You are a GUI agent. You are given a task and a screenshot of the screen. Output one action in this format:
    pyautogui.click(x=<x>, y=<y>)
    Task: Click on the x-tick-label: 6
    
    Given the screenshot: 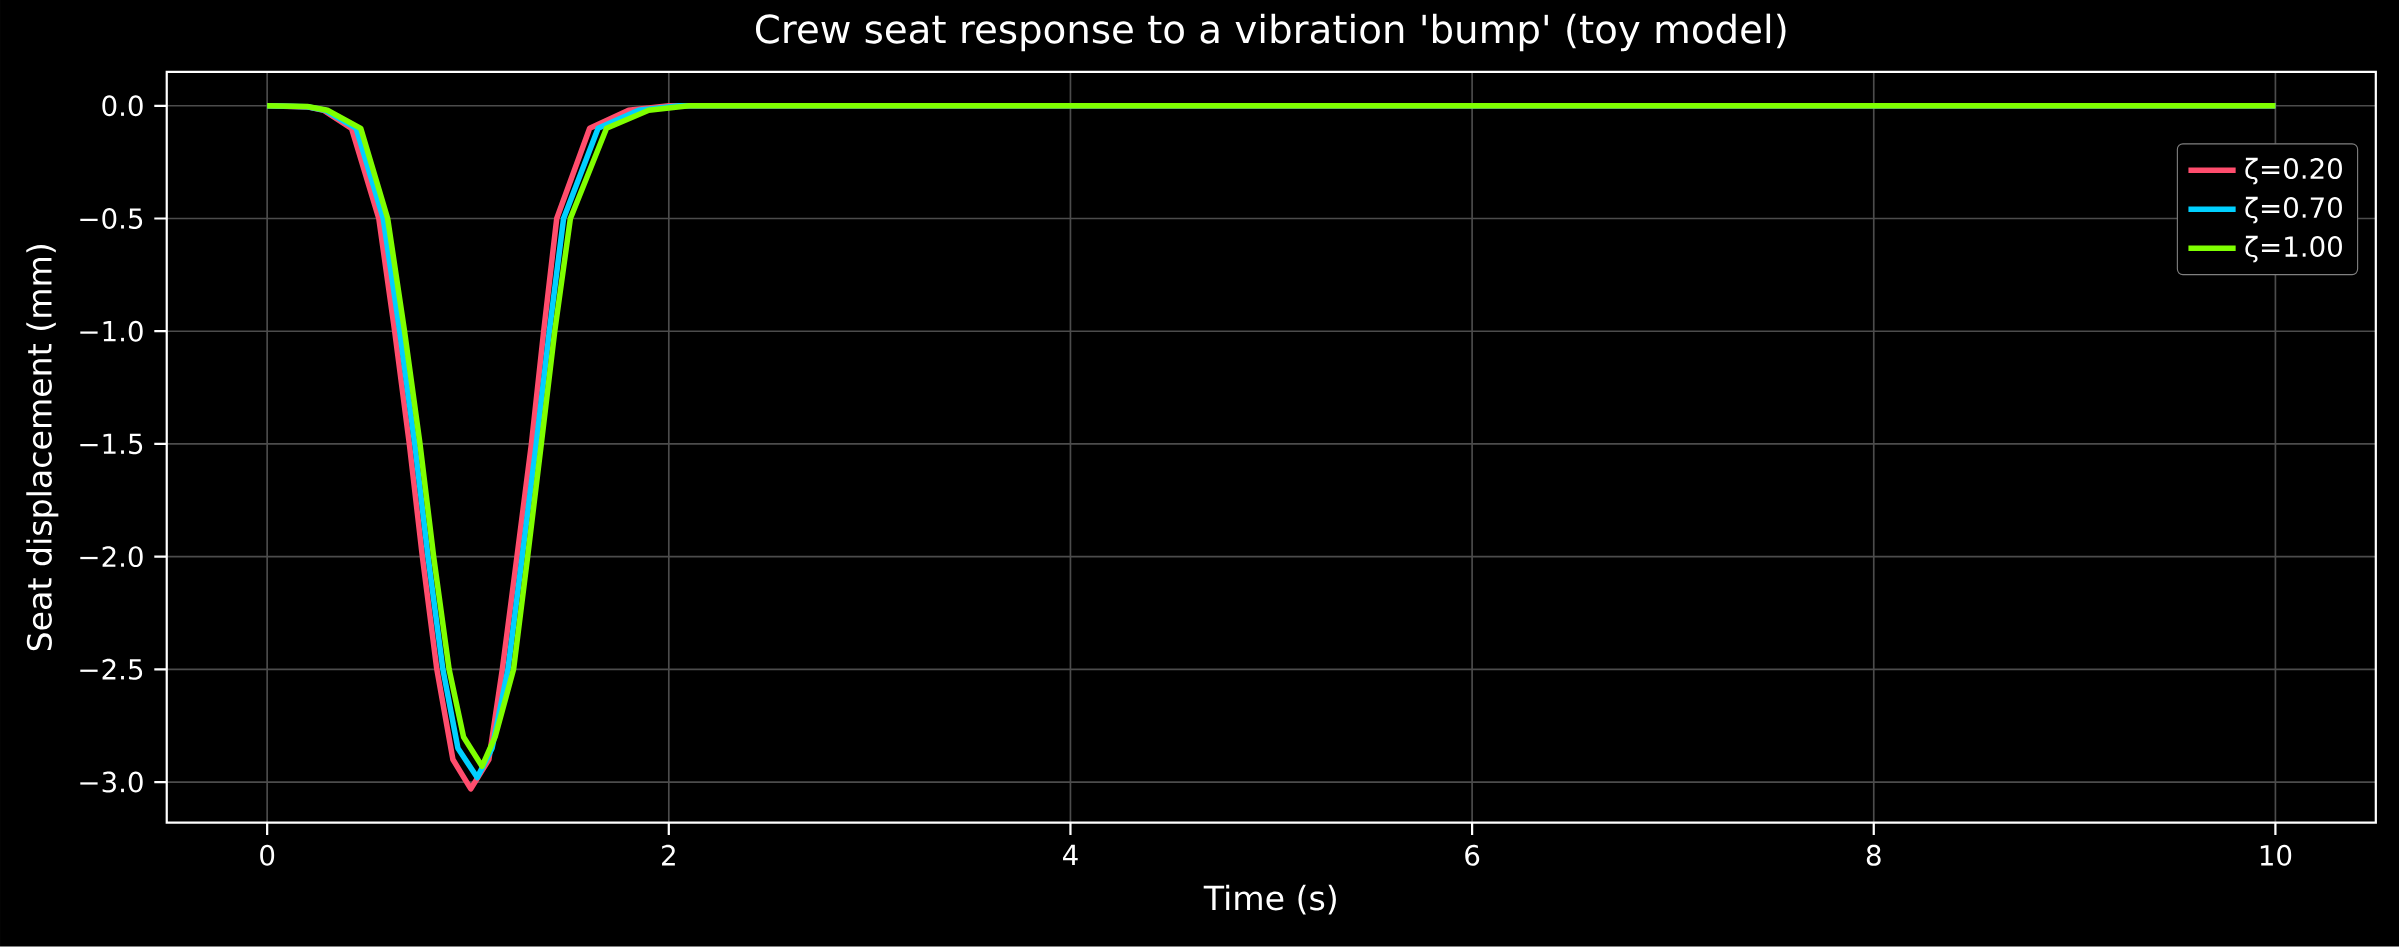 What is the action you would take?
    pyautogui.click(x=1472, y=855)
    